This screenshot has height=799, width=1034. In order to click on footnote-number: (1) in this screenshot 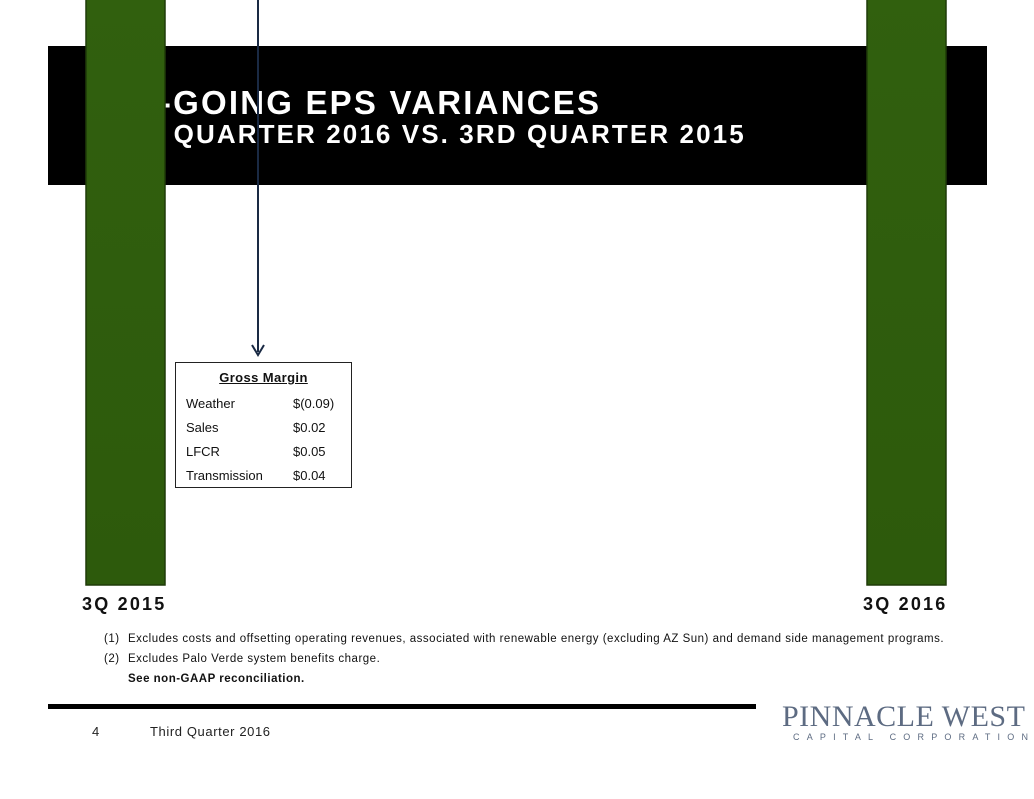, I will do `click(112, 639)`.